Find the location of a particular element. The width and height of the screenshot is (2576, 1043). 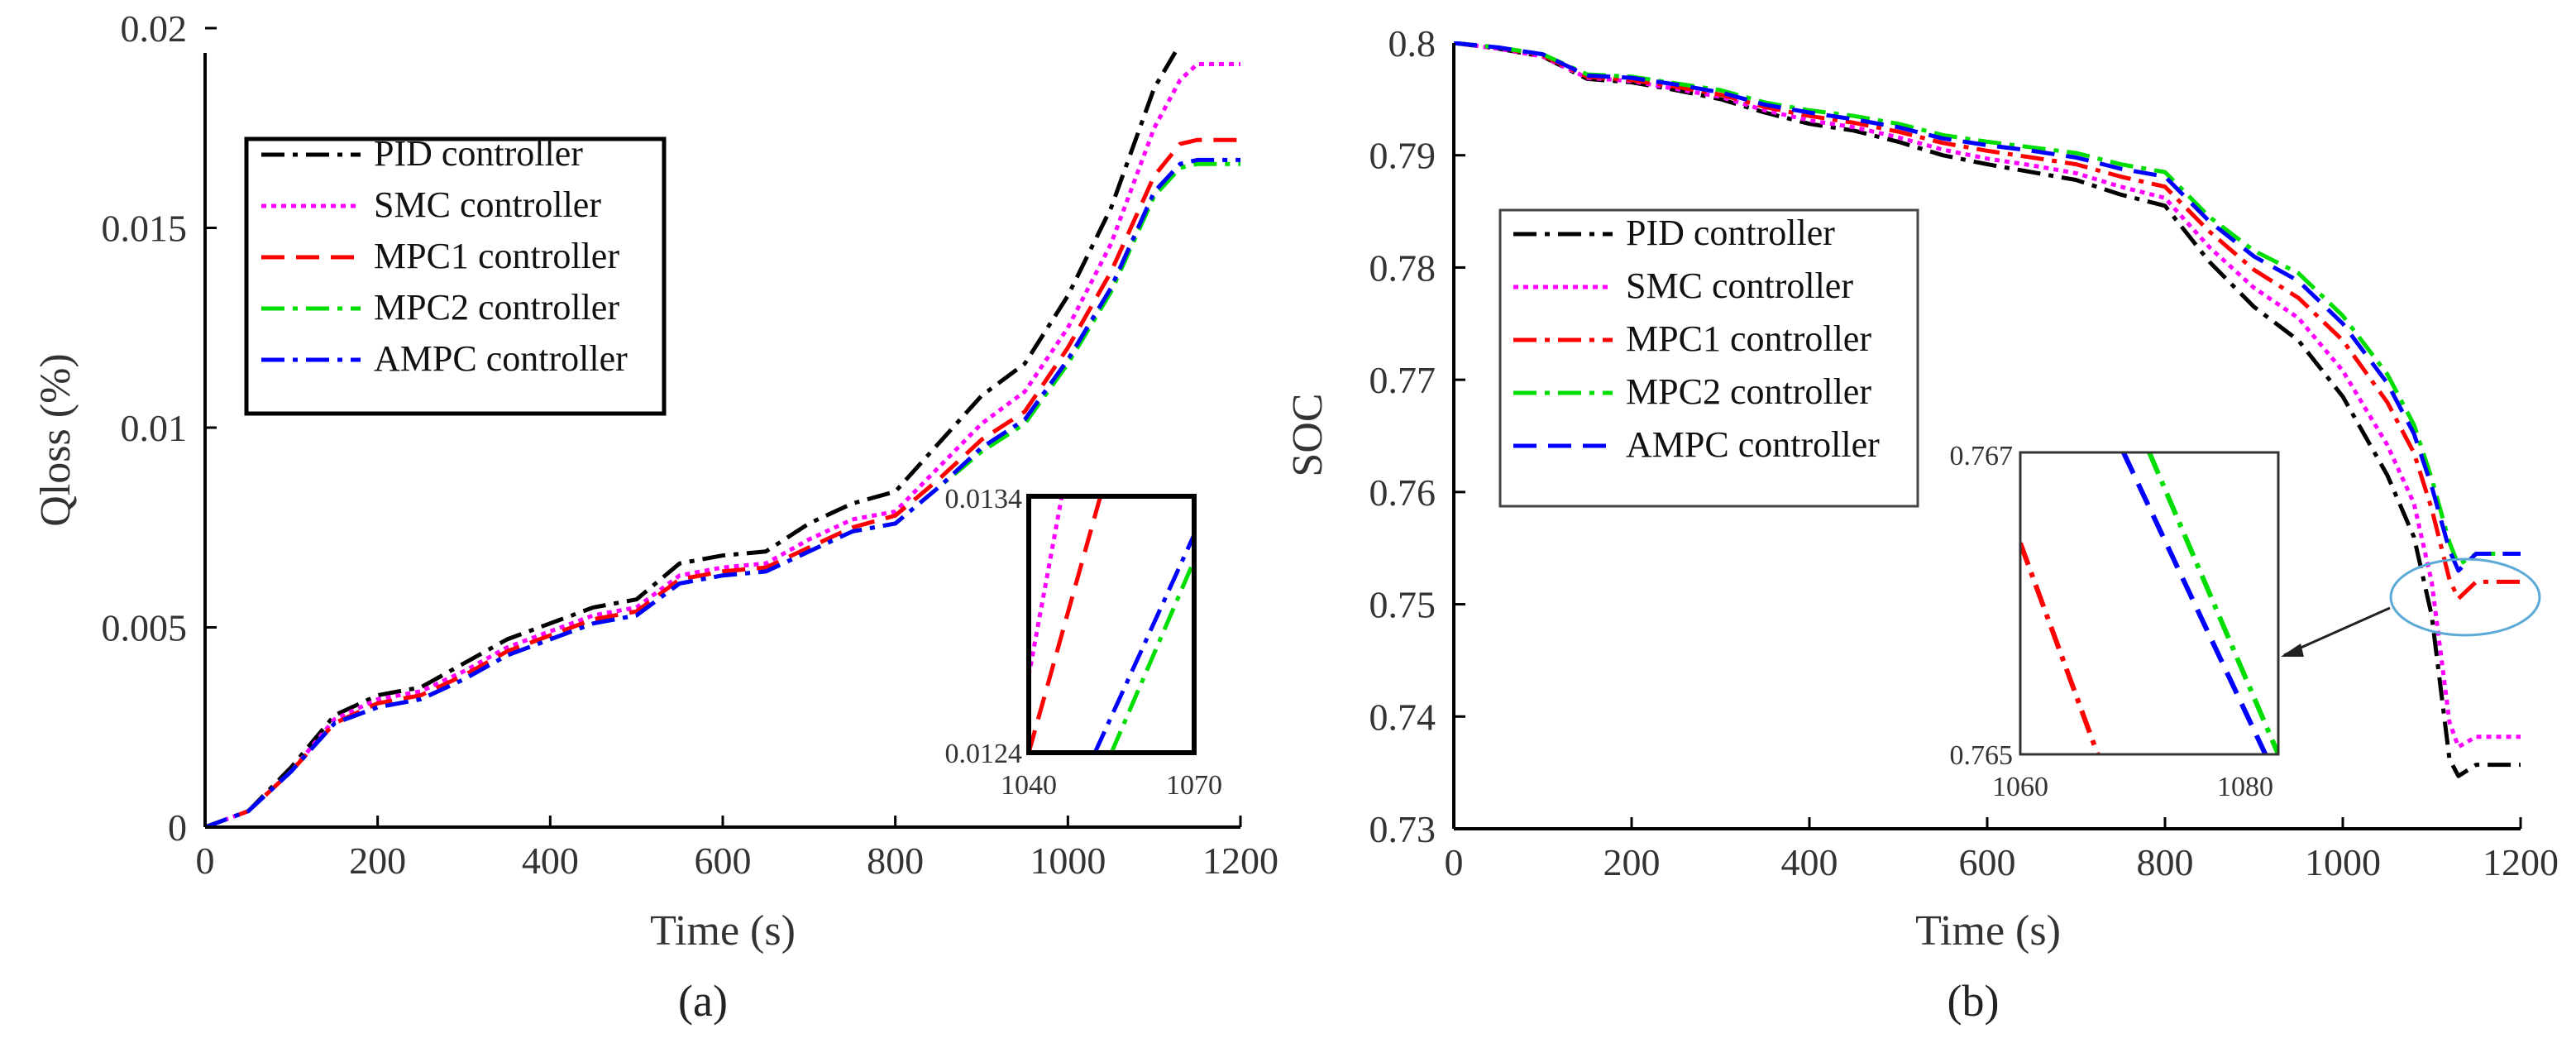

chart-b-legend-box is located at coordinates (1709, 358).